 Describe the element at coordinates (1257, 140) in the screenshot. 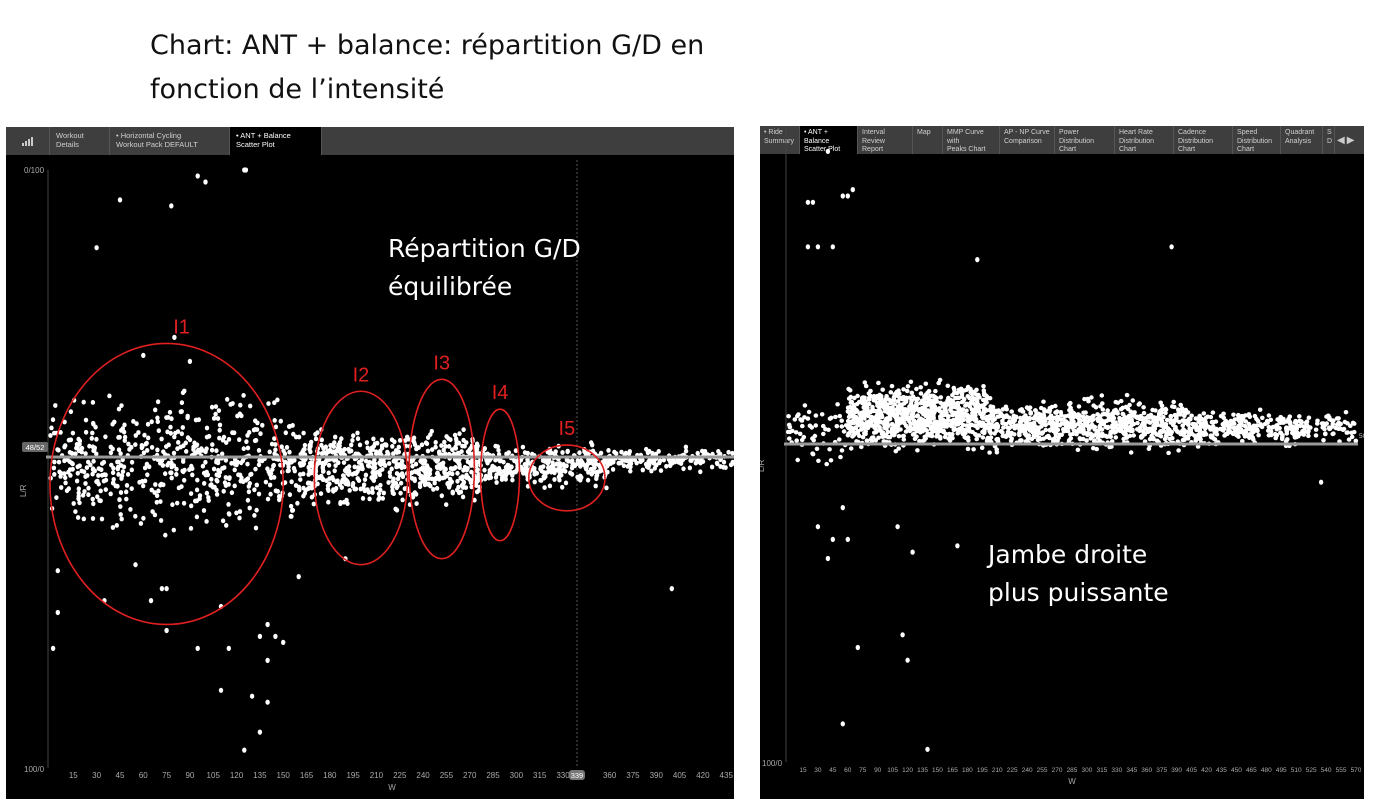

I see `tab-speed-distribution: Speed Distribution Chart` at that location.